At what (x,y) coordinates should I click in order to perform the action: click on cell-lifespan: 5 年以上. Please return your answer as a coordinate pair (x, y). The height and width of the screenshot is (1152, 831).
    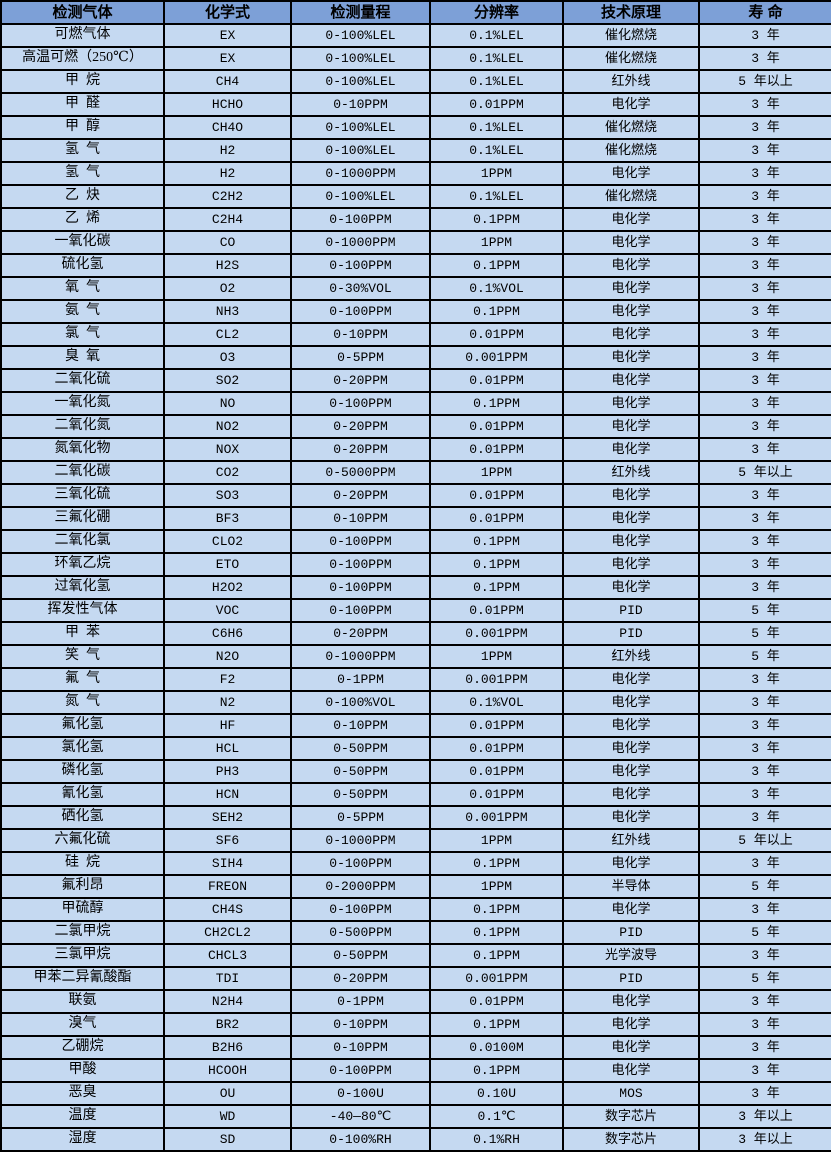
    Looking at the image, I should click on (764, 840).